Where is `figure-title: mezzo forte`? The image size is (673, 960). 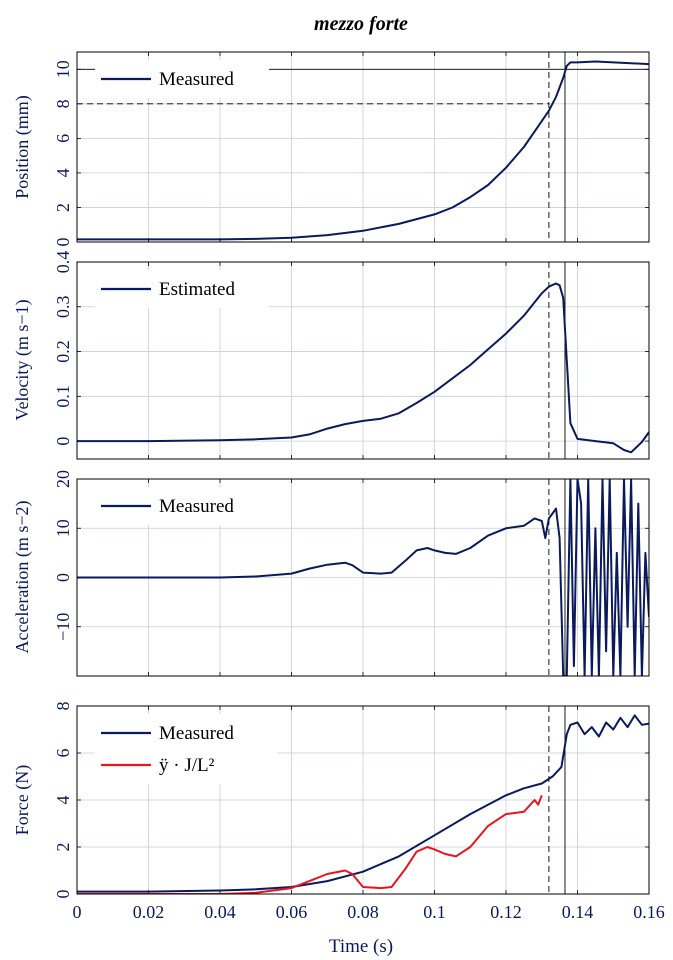 figure-title: mezzo forte is located at coordinates (361, 24).